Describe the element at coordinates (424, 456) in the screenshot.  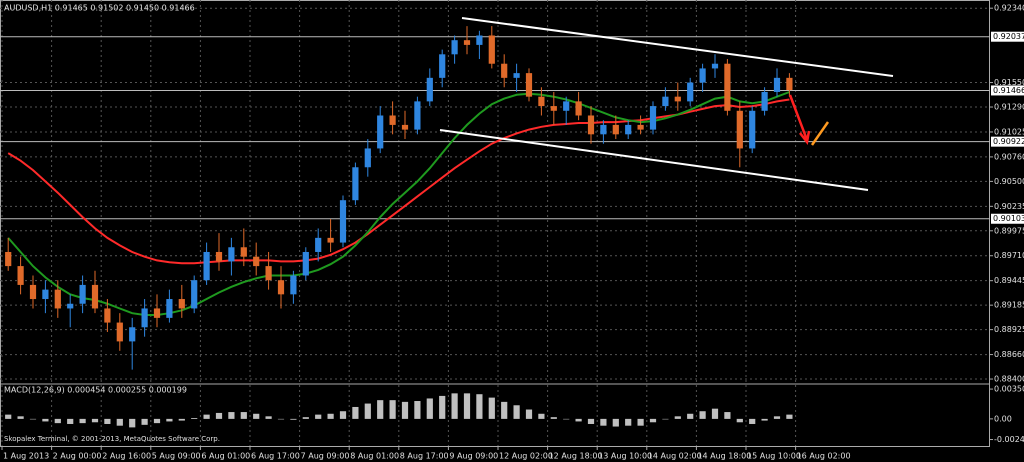
I see `x-tick-label: 8 Aug 17:00` at that location.